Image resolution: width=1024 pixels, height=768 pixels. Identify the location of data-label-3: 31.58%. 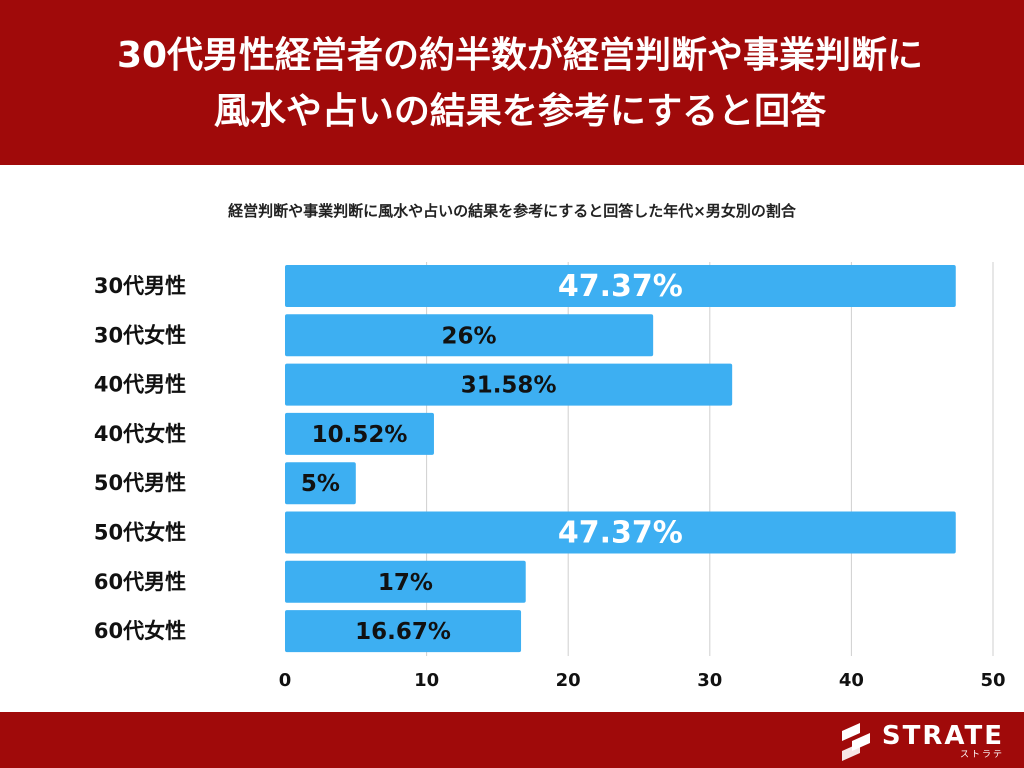
(509, 386).